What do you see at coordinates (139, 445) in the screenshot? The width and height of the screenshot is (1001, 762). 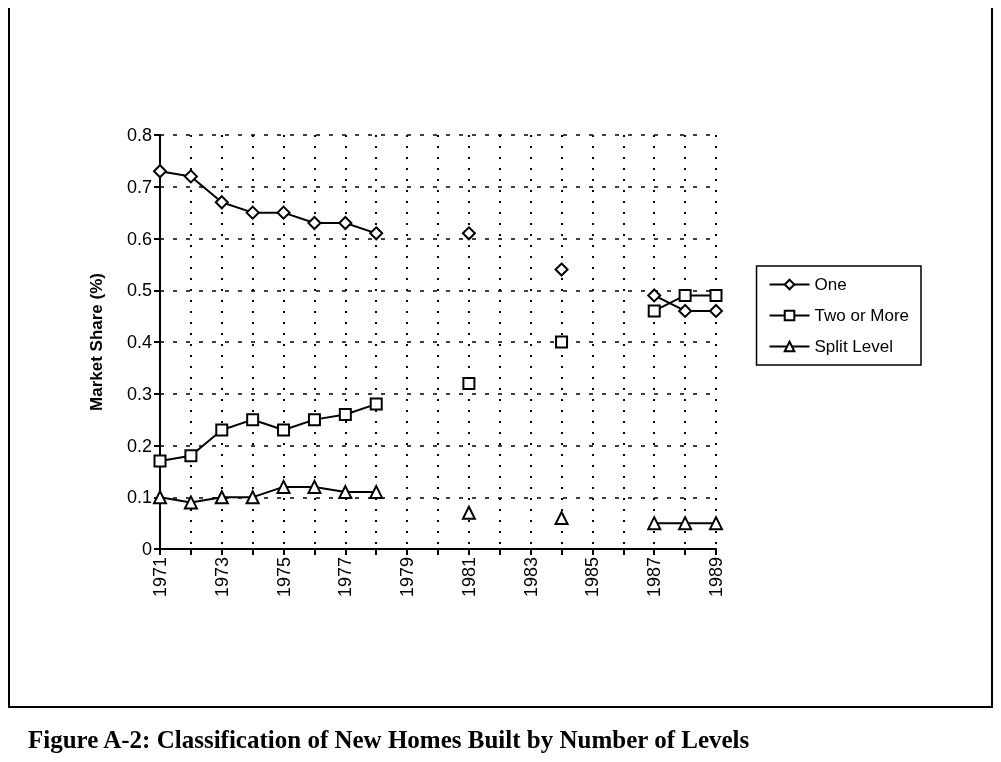 I see `y-tick-label: 0.2` at bounding box center [139, 445].